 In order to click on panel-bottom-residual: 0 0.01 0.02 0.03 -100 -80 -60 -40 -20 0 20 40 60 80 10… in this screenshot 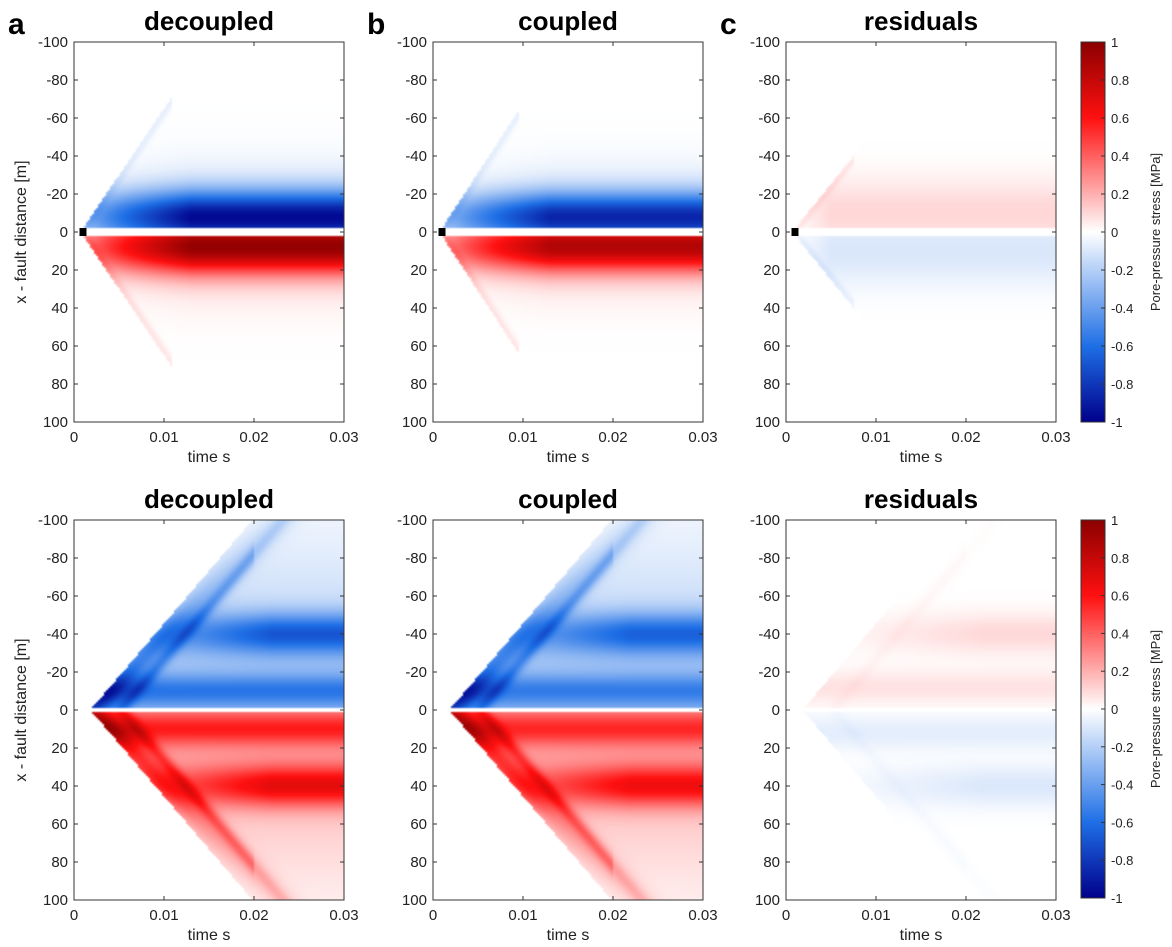, I will do `click(910, 714)`.